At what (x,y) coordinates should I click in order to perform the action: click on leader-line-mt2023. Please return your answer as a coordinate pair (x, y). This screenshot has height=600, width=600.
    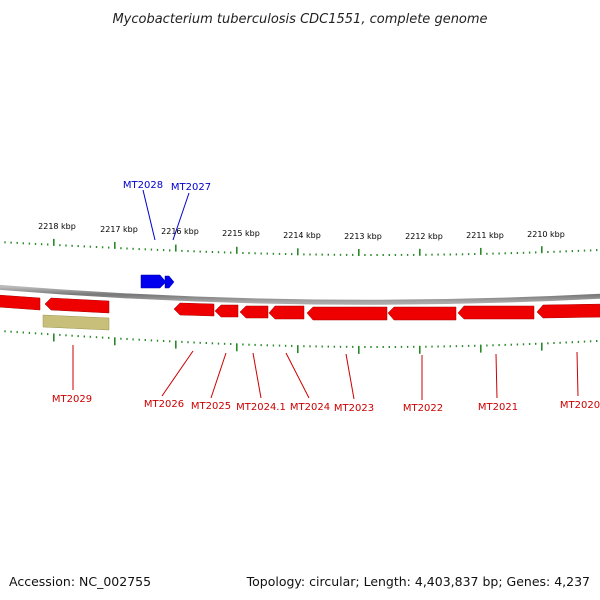
    Looking at the image, I should click on (350, 376).